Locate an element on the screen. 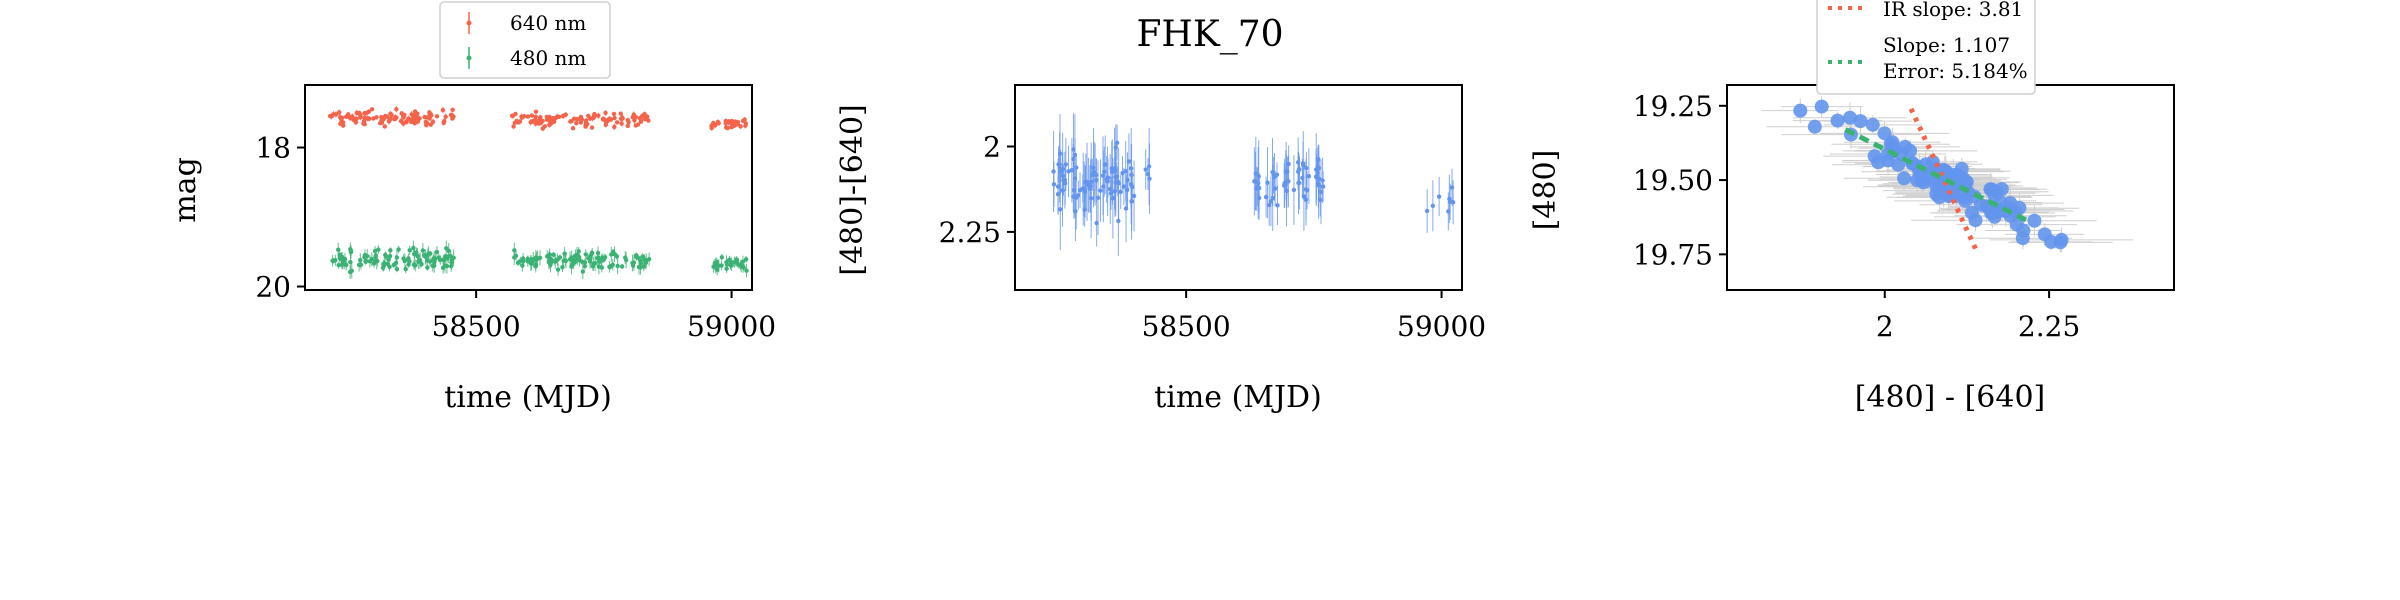 The height and width of the screenshot is (600, 2400). x-tick-label: 59000 is located at coordinates (1441, 326).